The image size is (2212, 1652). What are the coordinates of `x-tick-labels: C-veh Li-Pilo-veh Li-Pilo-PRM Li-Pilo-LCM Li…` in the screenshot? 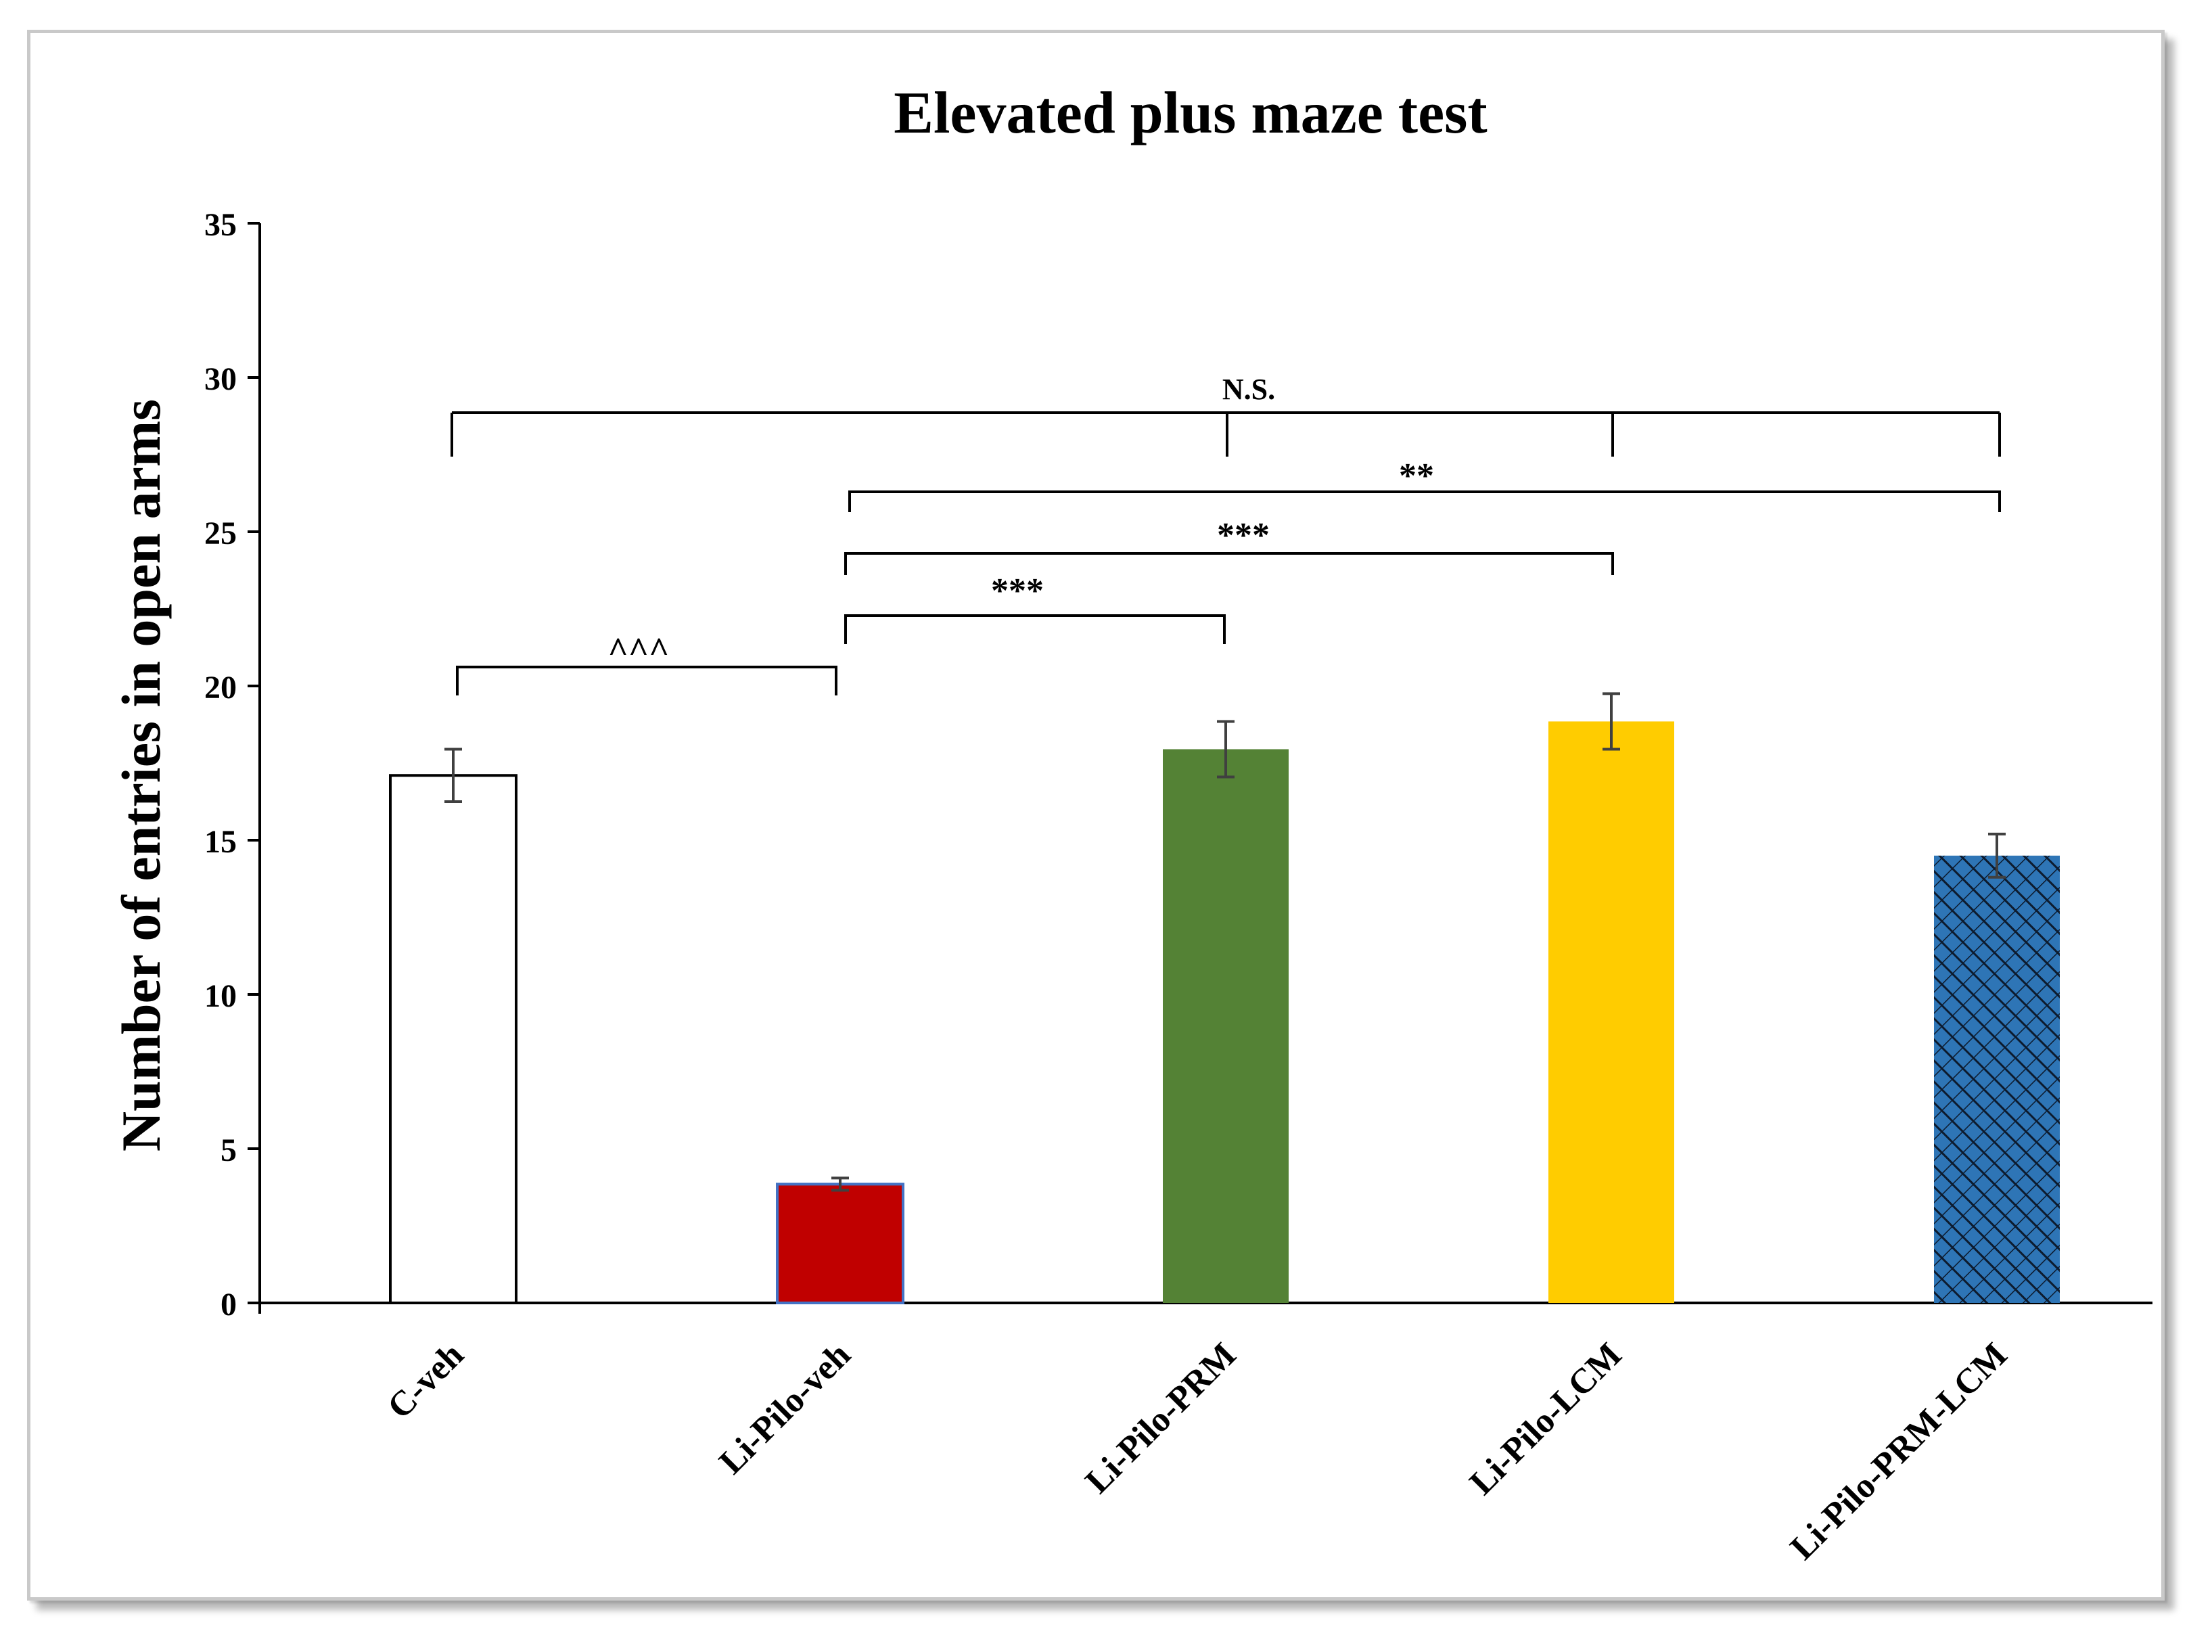 It's located at (1197, 1451).